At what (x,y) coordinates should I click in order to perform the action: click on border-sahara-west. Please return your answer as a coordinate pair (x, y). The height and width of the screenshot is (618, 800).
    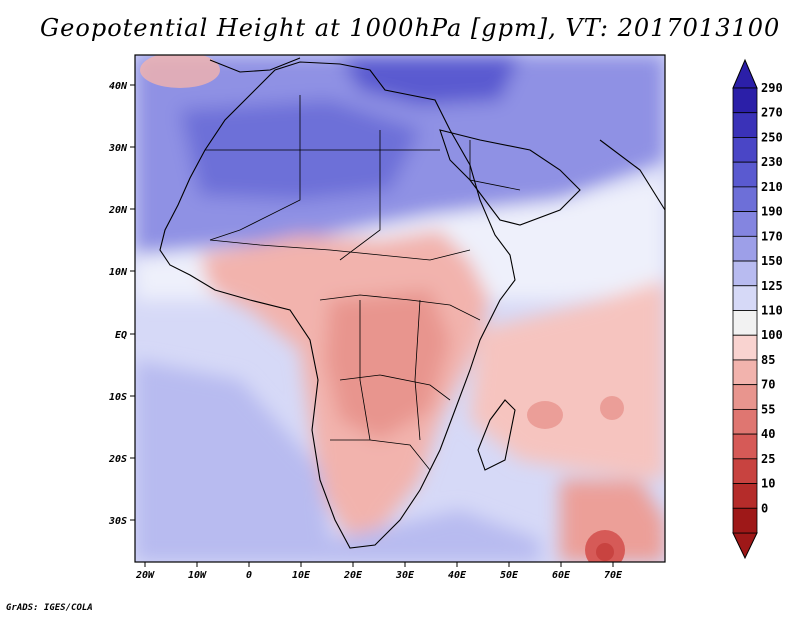
    Looking at the image, I should click on (255, 168).